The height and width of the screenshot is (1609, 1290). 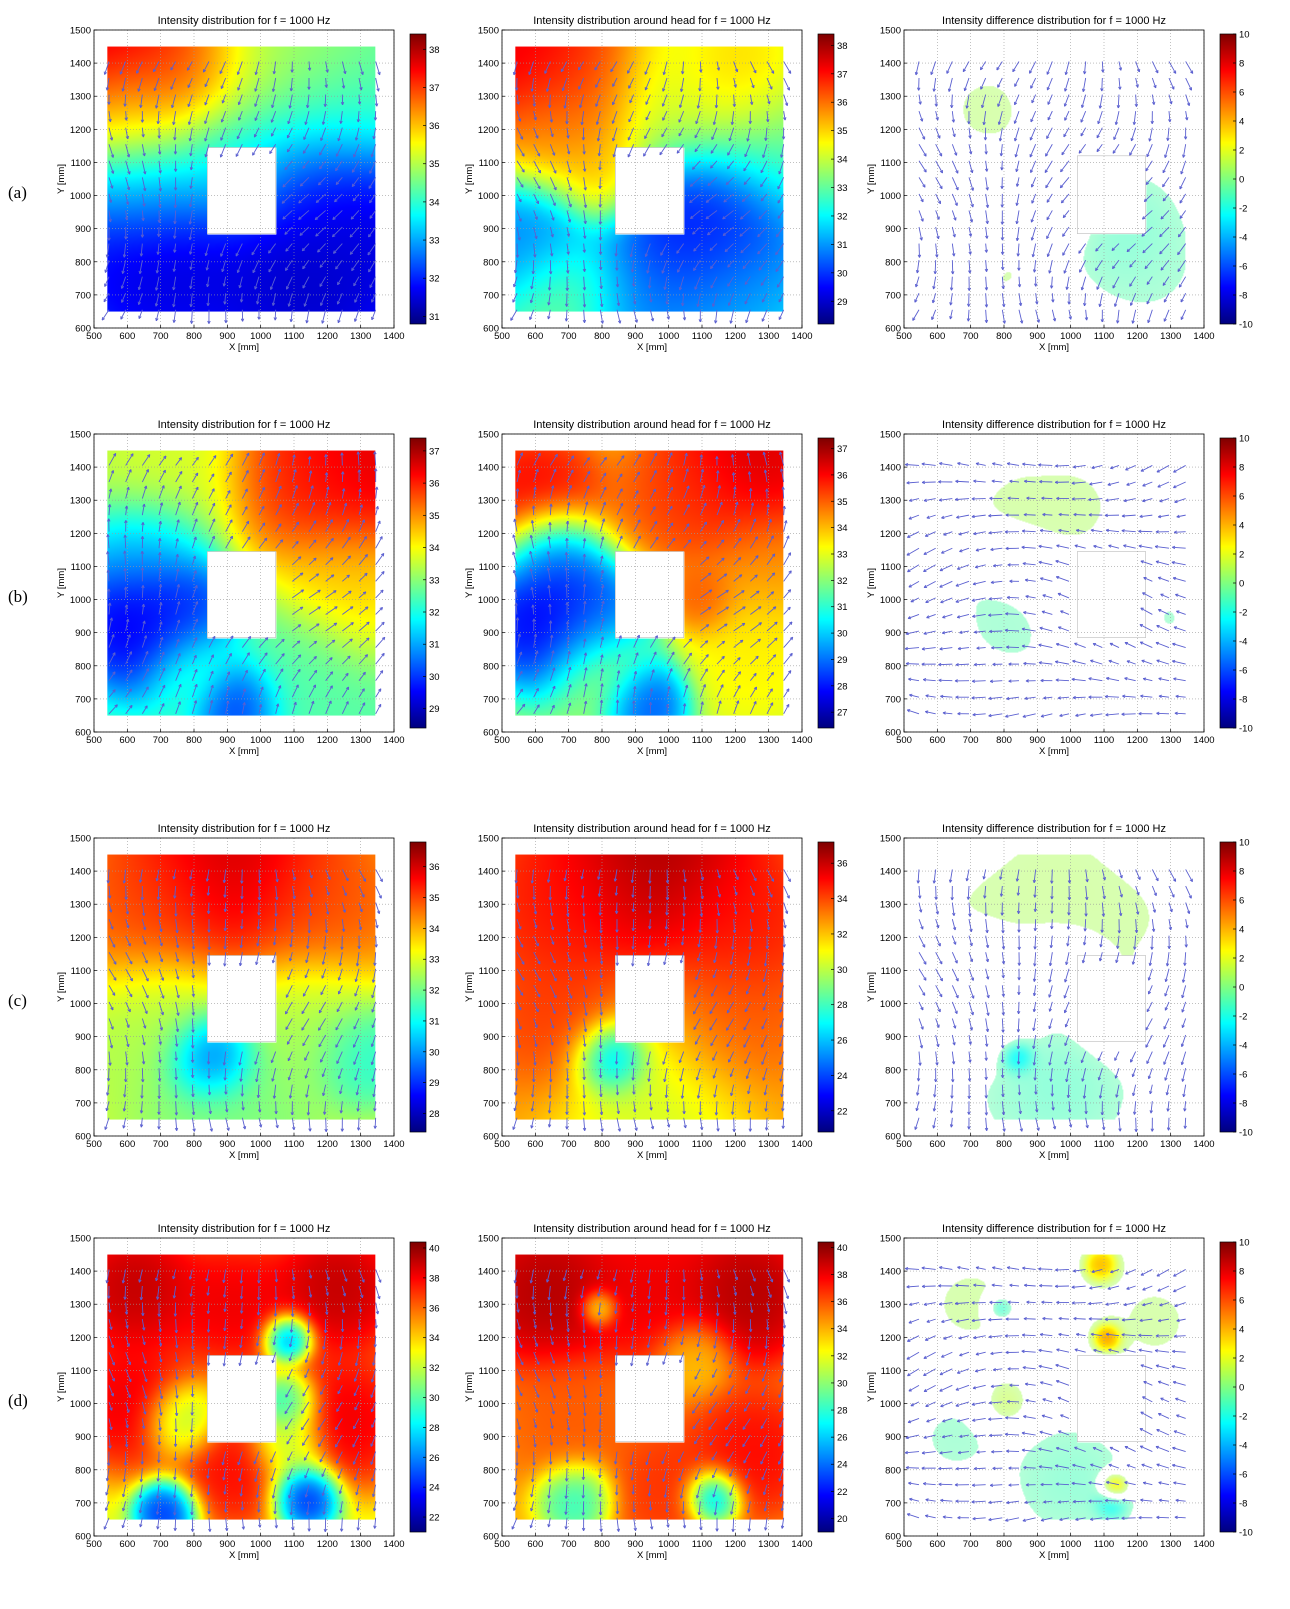 What do you see at coordinates (393, 336) in the screenshot?
I see `x-tick-label: 1400` at bounding box center [393, 336].